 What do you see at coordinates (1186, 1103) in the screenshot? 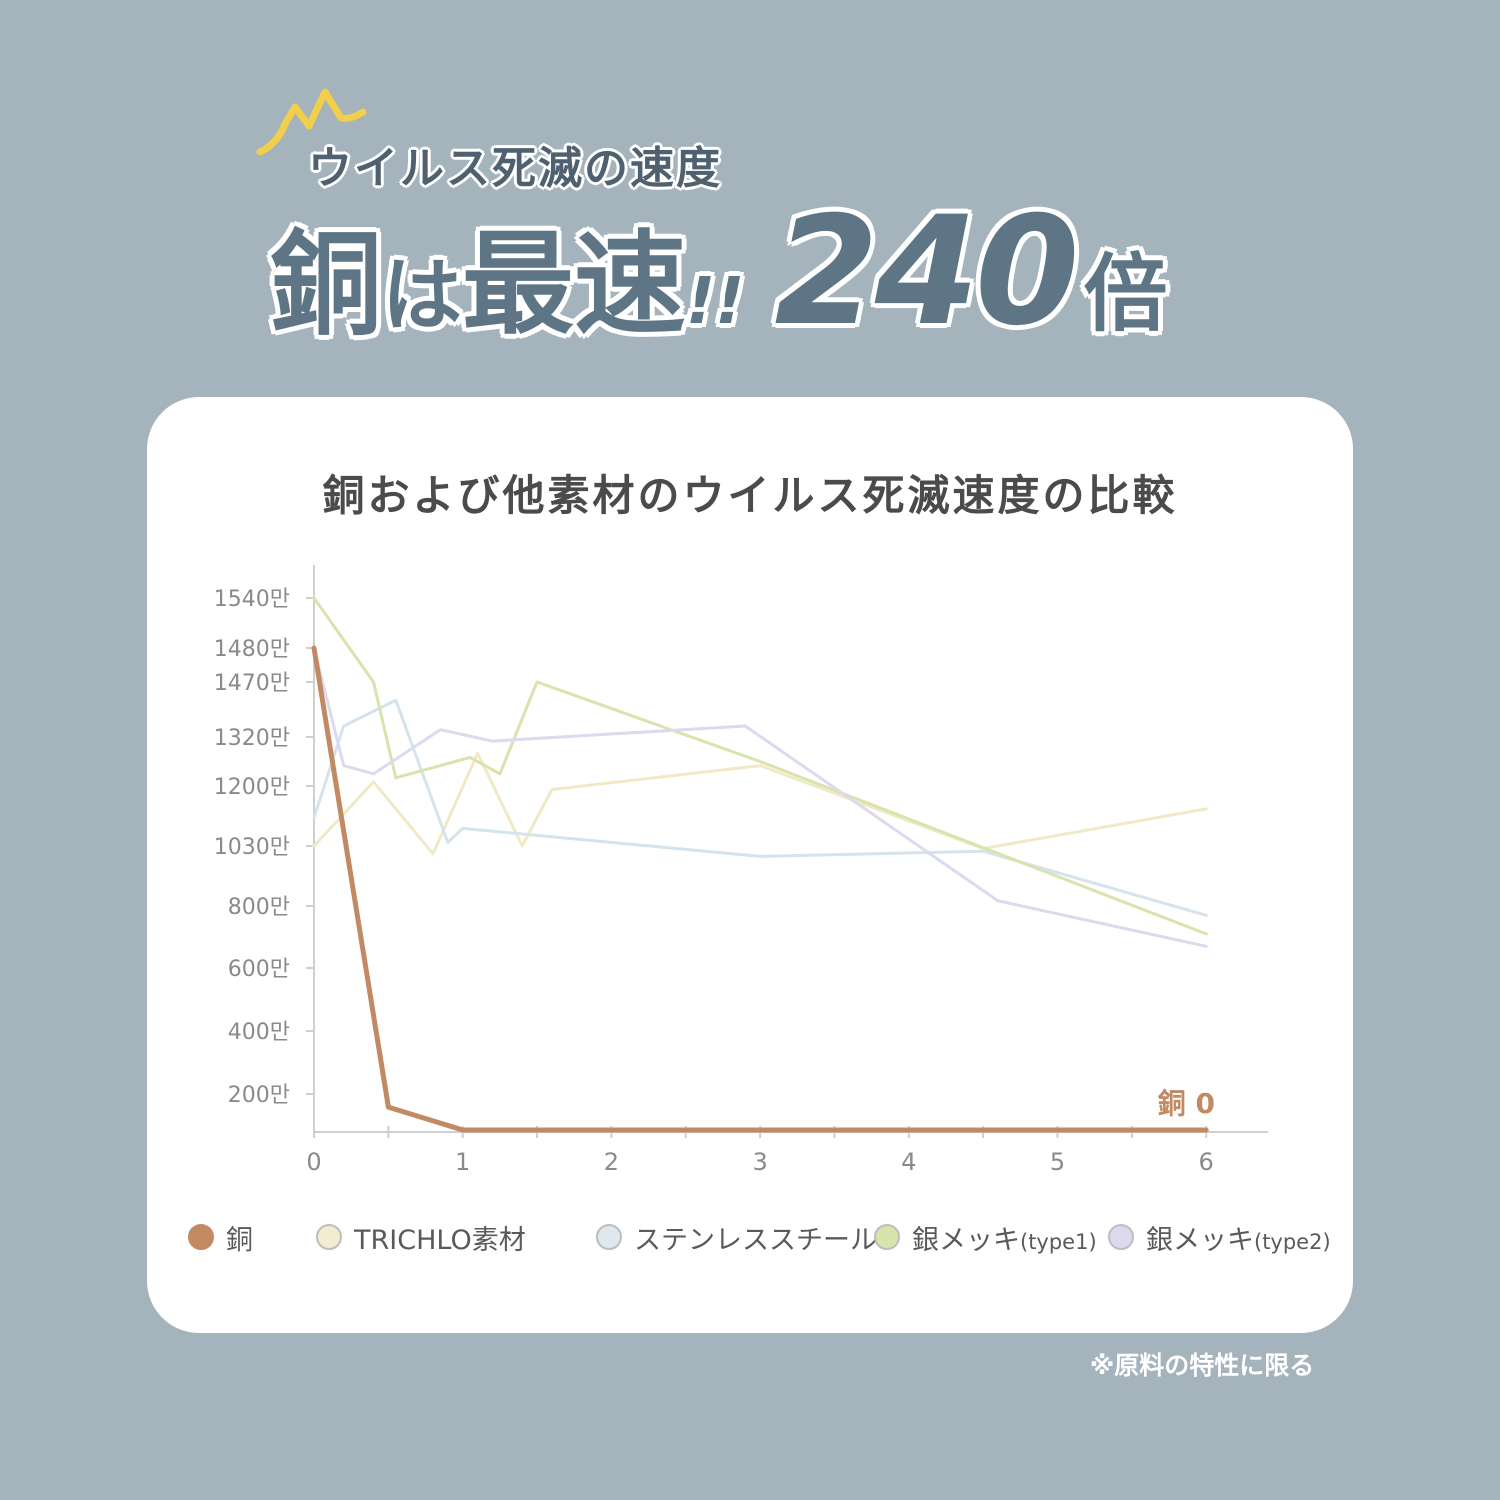
I see `copper-end-label: 銅 0` at bounding box center [1186, 1103].